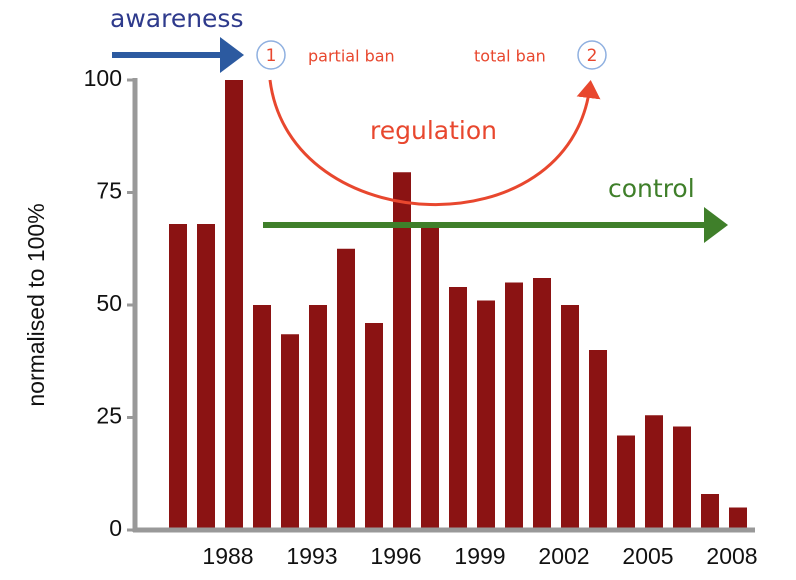  I want to click on step-number: 2, so click(592, 56).